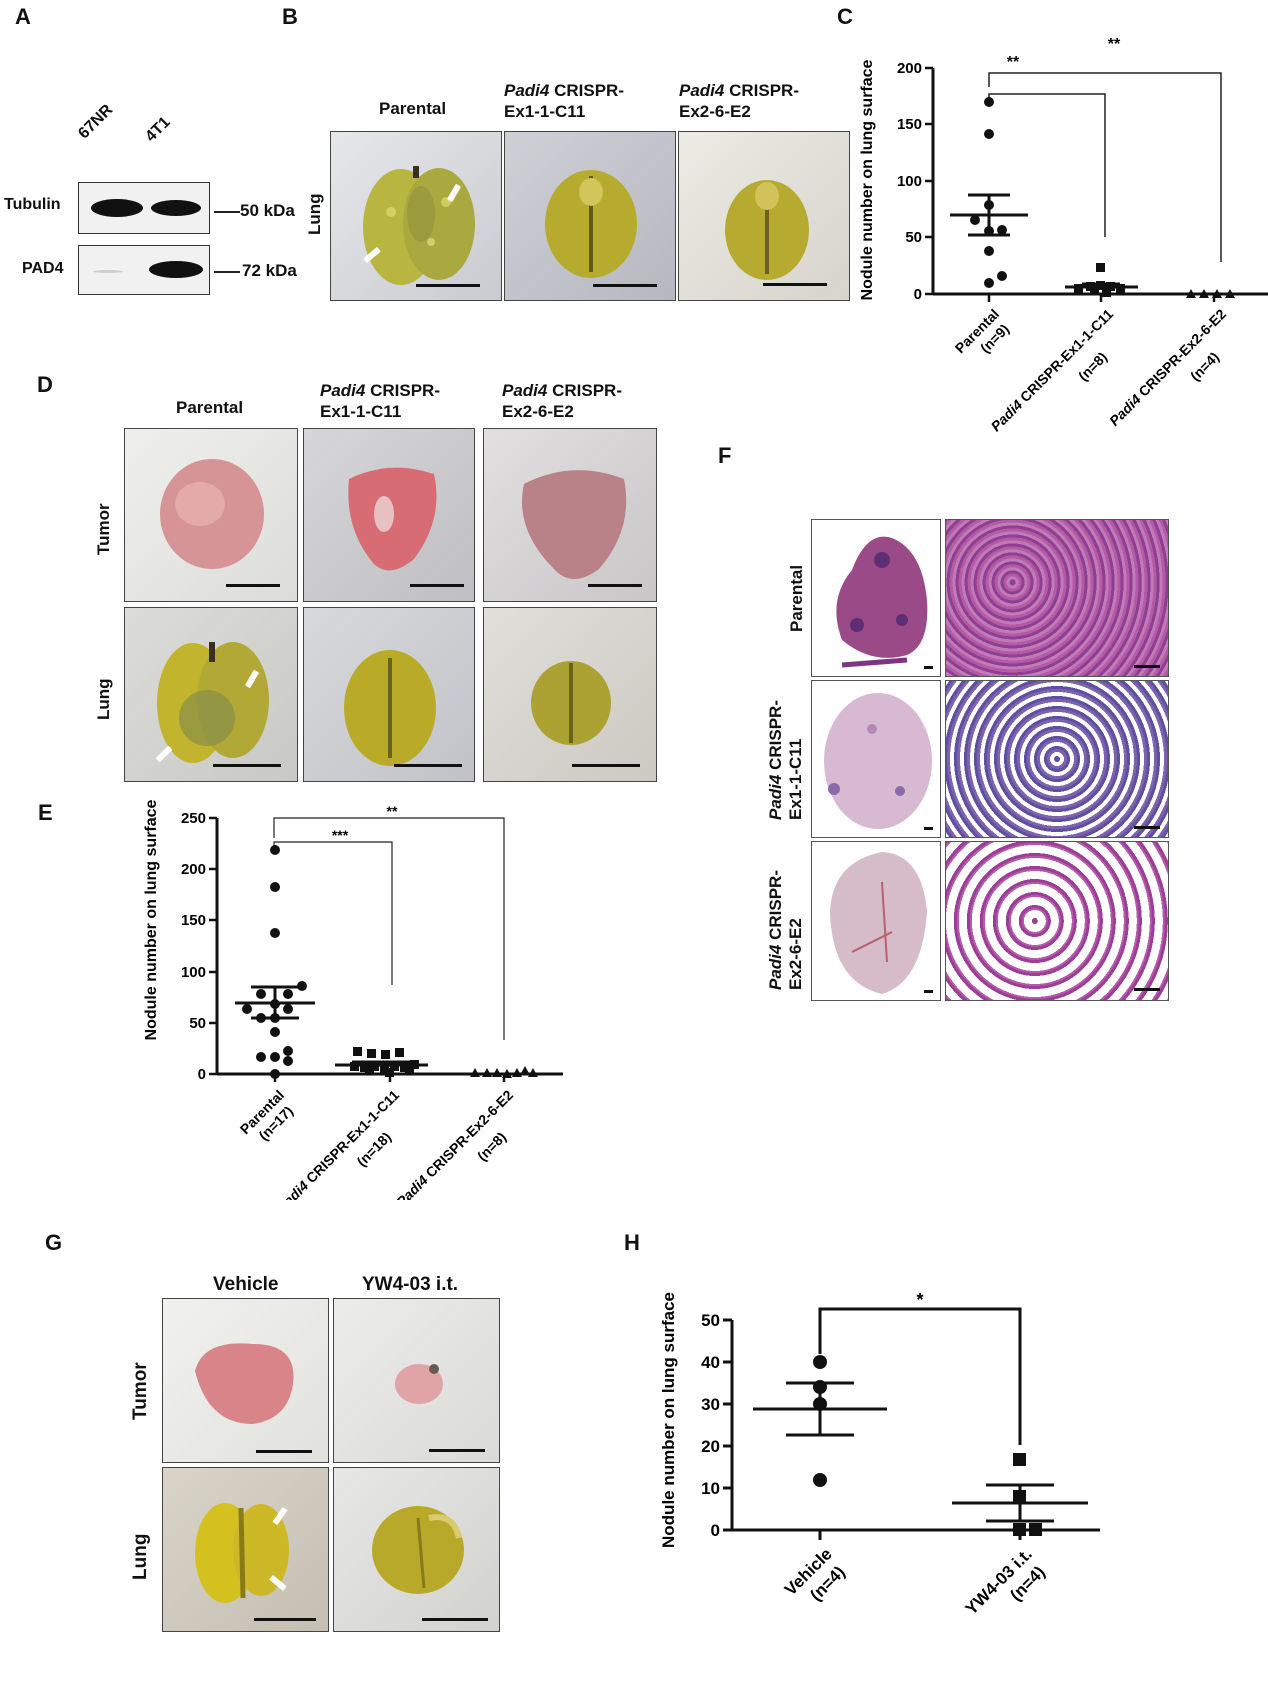  Describe the element at coordinates (1099, 280) in the screenshot. I see `series-ex1` at that location.